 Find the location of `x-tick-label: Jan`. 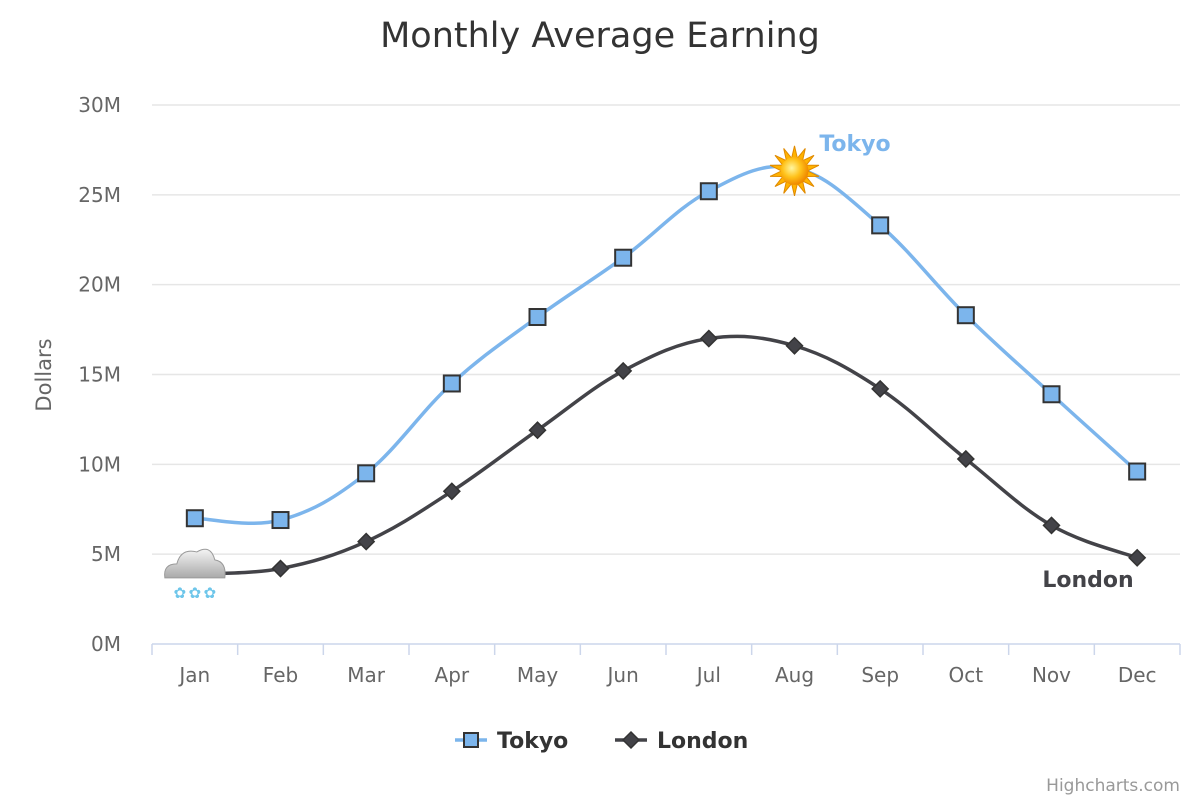

x-tick-label: Jan is located at coordinates (193, 675).